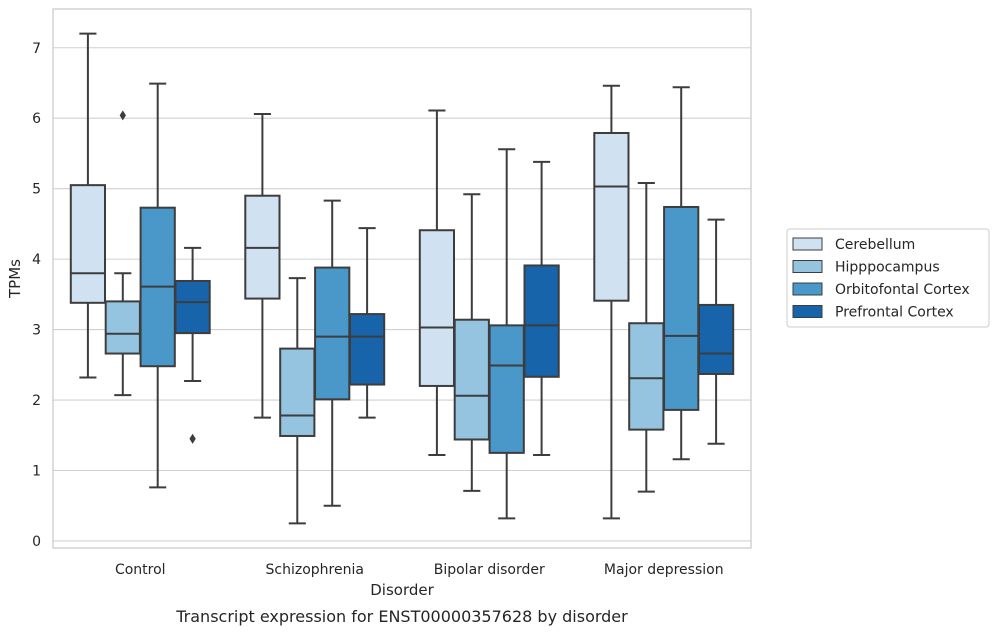 The height and width of the screenshot is (634, 999). What do you see at coordinates (36, 119) in the screenshot?
I see `y-tick-label: 6` at bounding box center [36, 119].